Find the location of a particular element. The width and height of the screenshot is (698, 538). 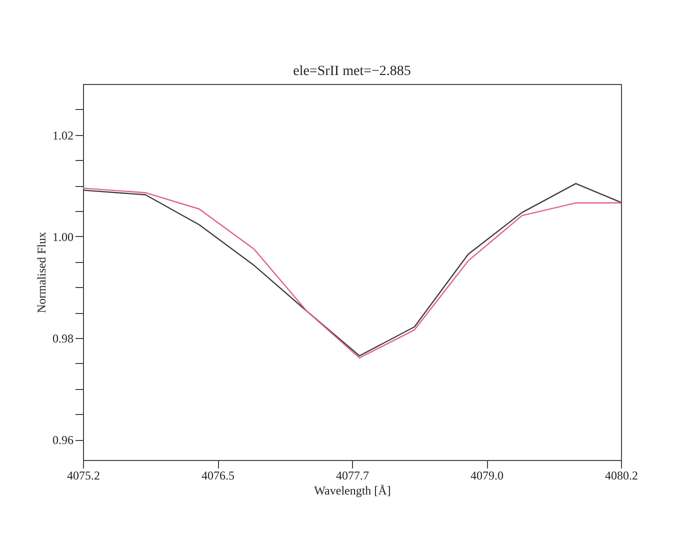

x-tick-label: 4076.5 is located at coordinates (218, 475).